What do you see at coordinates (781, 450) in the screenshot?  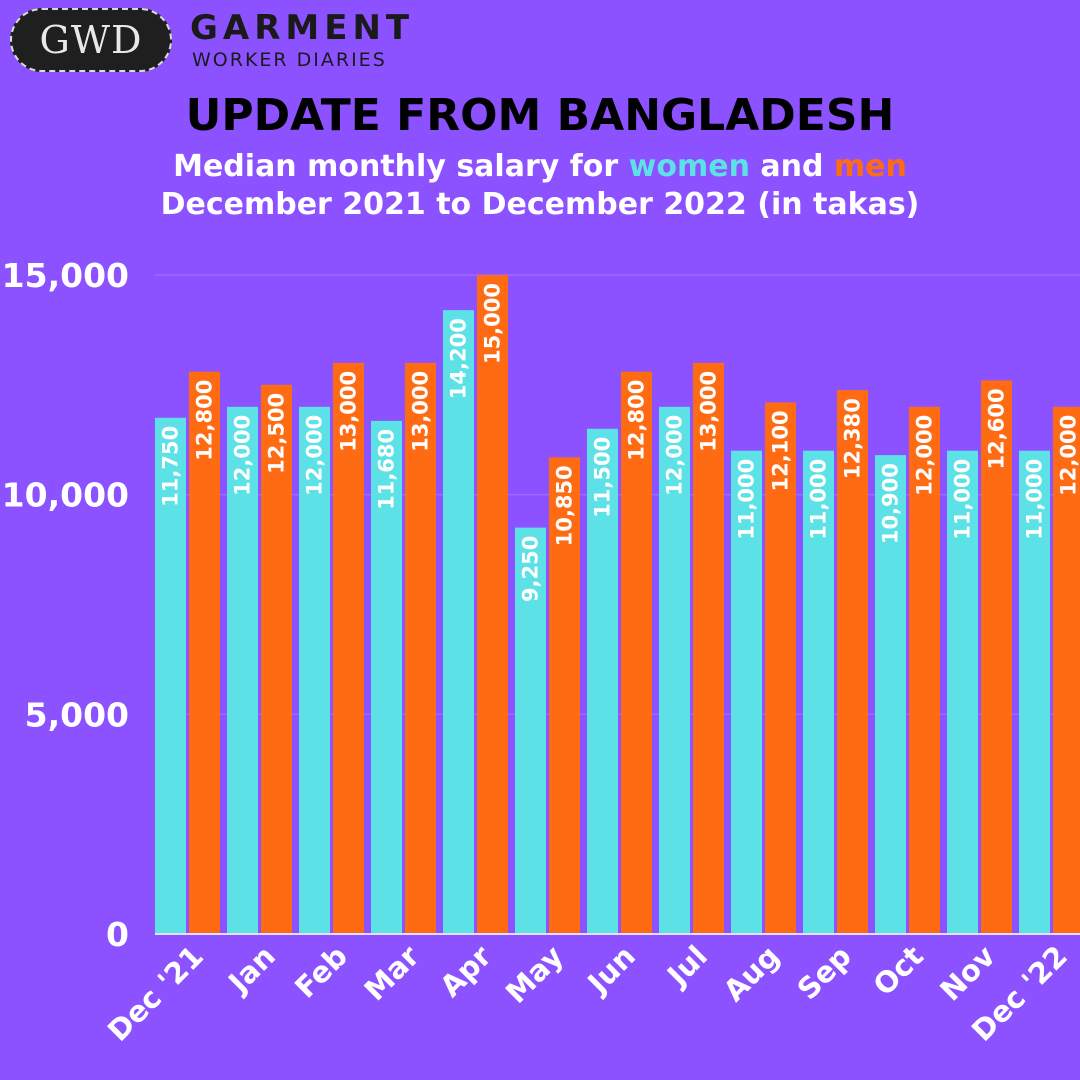 I see `data-label-men: 12,100` at bounding box center [781, 450].